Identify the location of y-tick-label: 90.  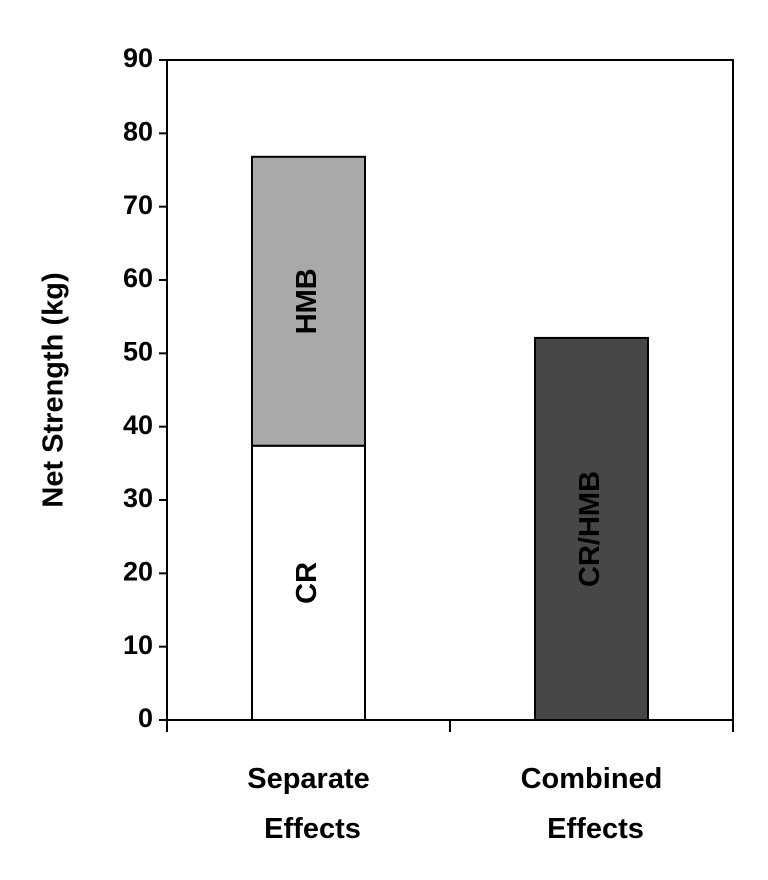
(138, 58).